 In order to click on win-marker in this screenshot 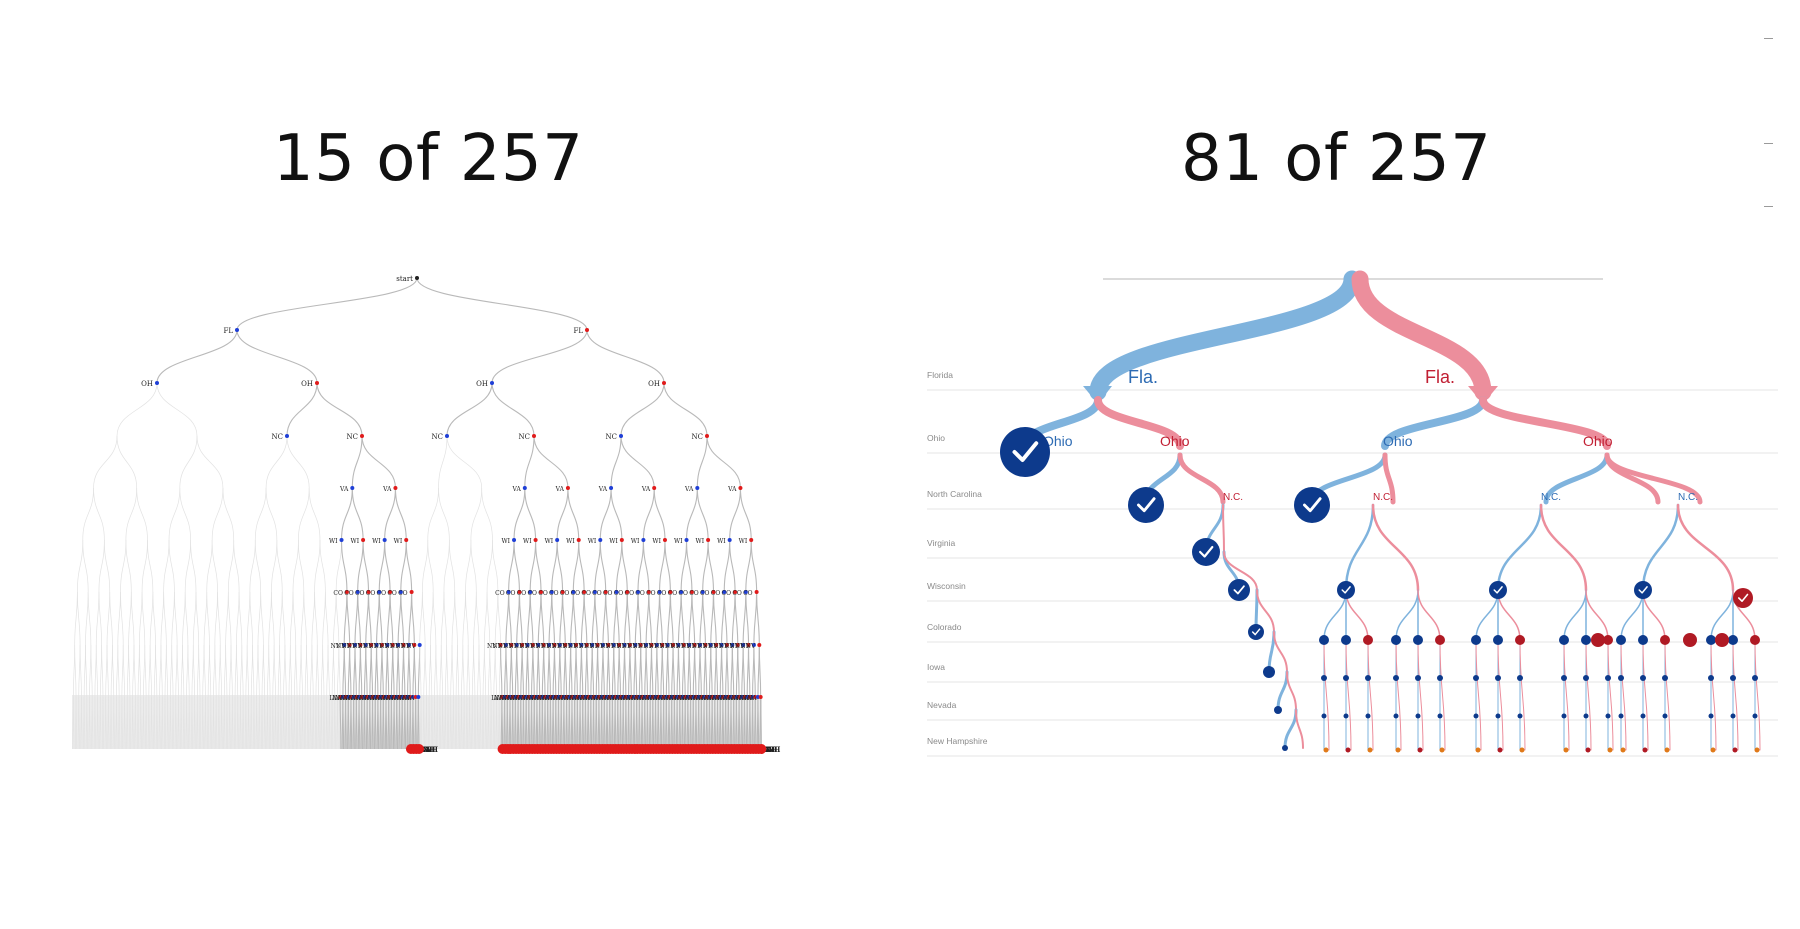, I will do `click(1346, 590)`.